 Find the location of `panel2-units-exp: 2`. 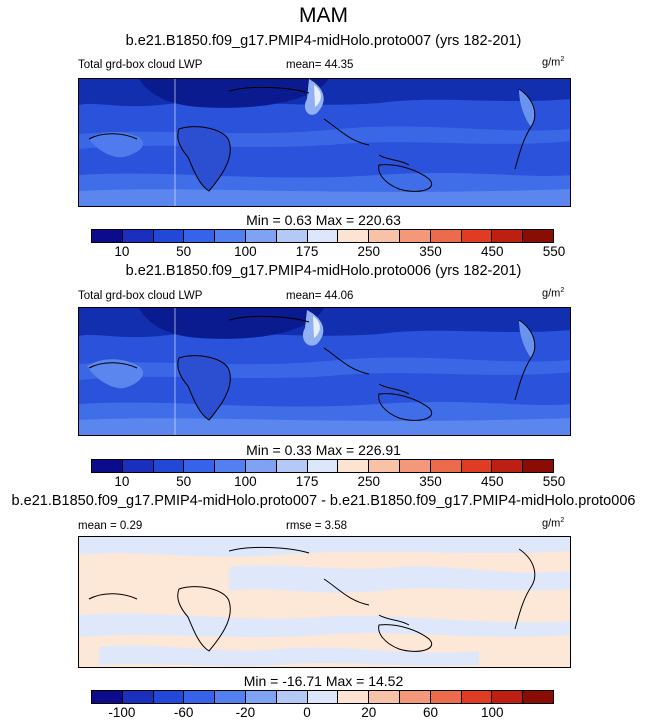

panel2-units-exp: 2 is located at coordinates (562, 290).